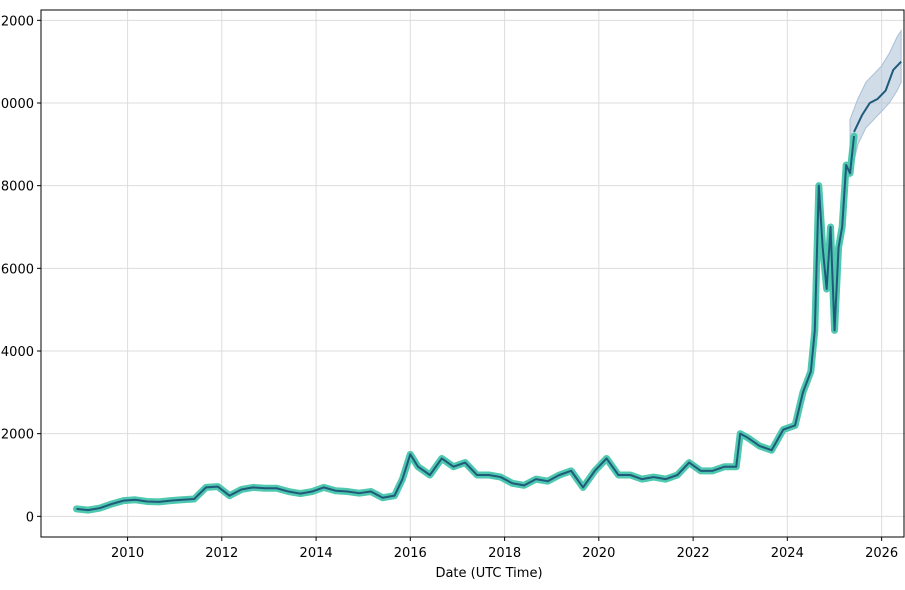 The width and height of the screenshot is (905, 590). I want to click on y-tick-label: 6000, so click(17, 269).